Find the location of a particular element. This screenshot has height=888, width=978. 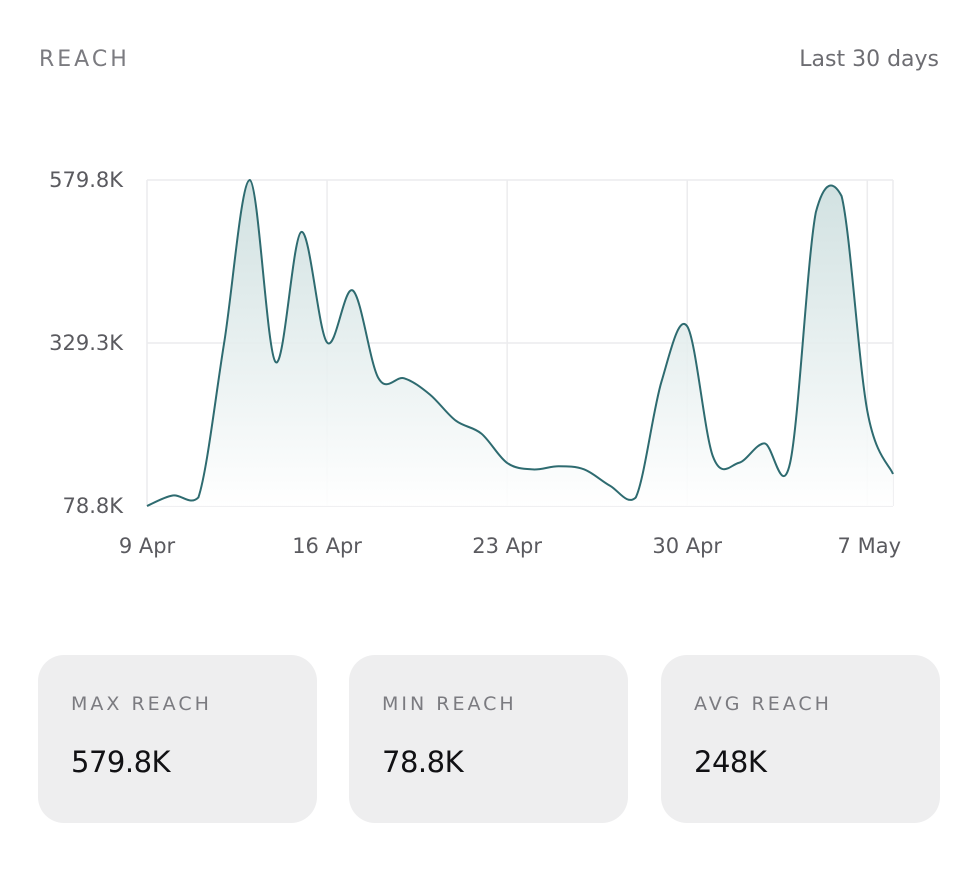

min-reach-card: MIN REACH 78.8K is located at coordinates (488, 739).